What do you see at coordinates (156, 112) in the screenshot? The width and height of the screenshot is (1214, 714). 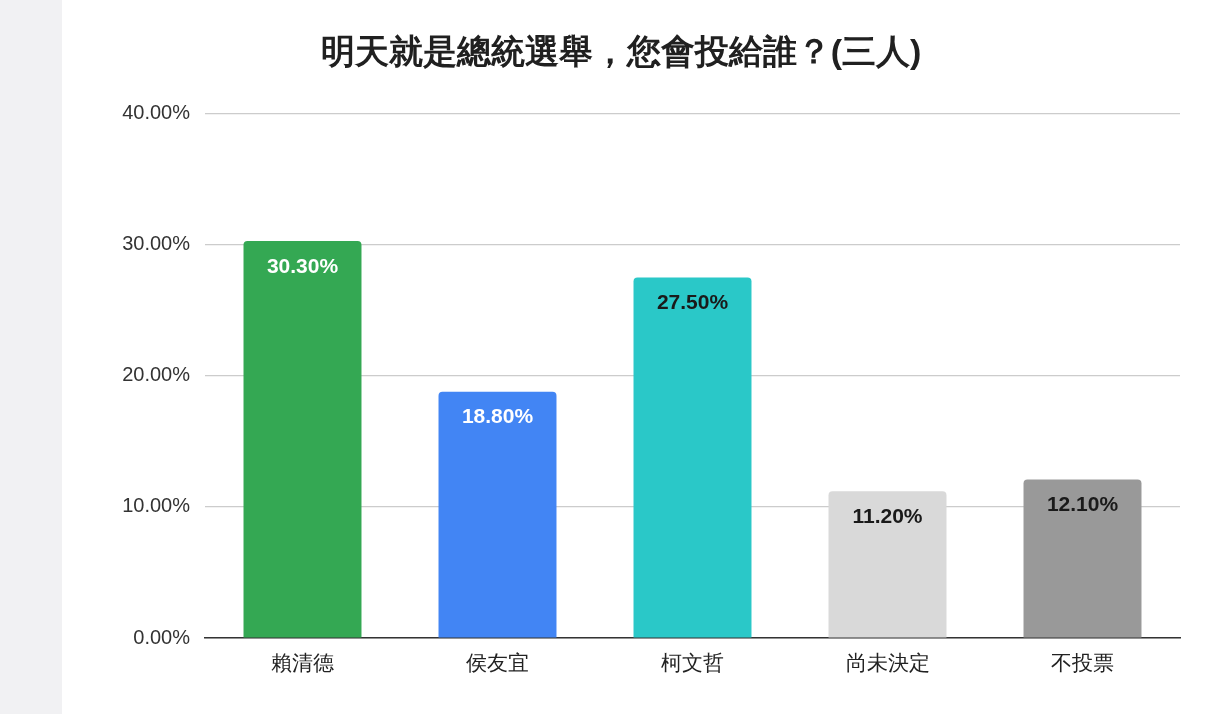 I see `y-tick-label: 40.00%` at bounding box center [156, 112].